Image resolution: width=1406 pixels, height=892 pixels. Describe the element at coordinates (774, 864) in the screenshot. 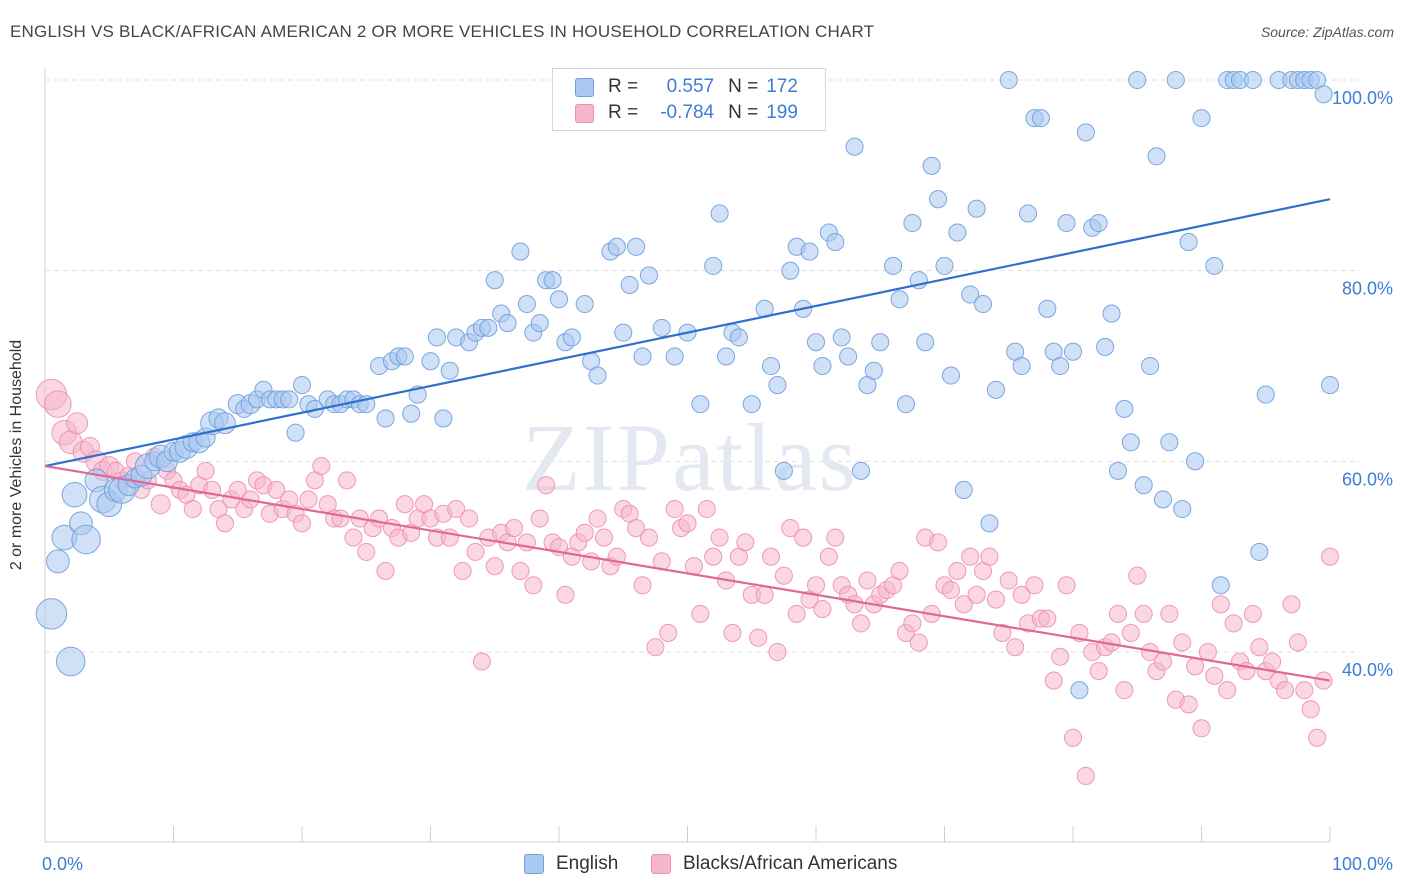

I see `bottom-legend-black: Blacks/African Americans` at that location.